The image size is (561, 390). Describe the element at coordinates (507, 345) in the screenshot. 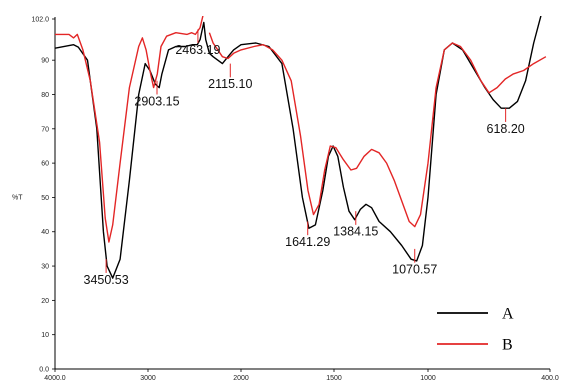

I see `legend-label-b: B` at that location.